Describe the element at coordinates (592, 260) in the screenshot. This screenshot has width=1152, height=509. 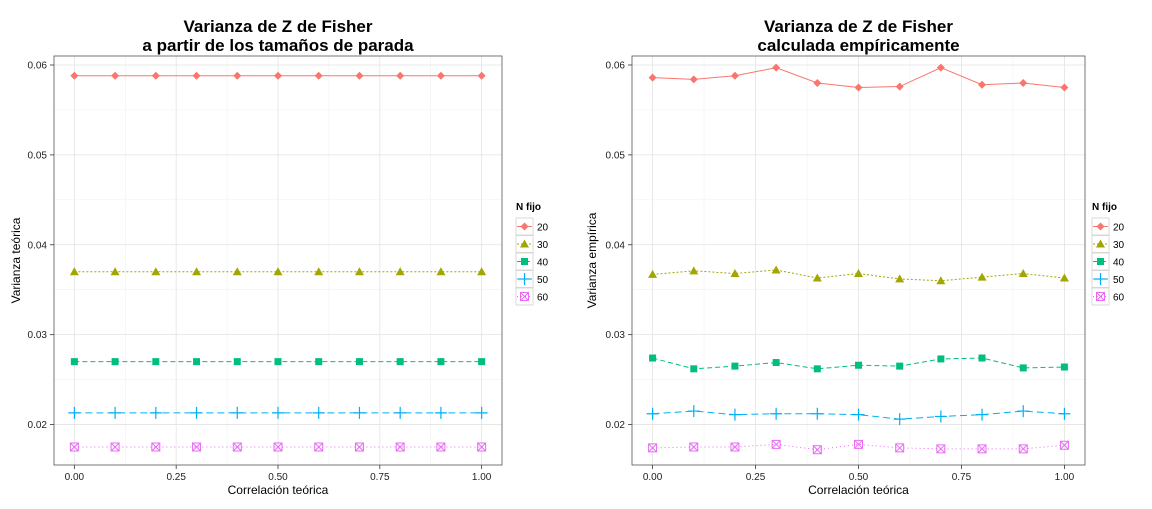
I see `y-axis-label: Varianza empírica` at that location.